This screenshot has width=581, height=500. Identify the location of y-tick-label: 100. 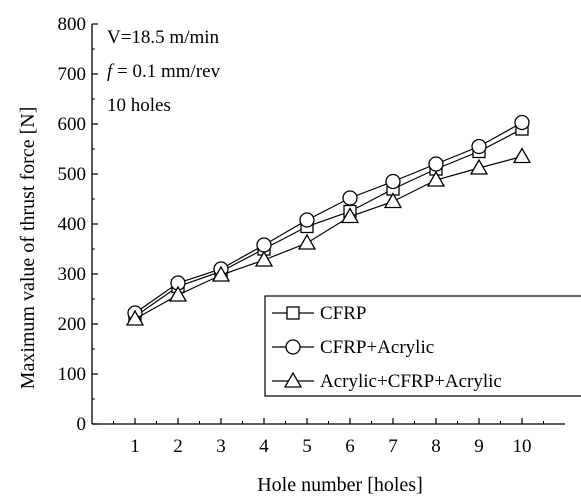
(72, 374).